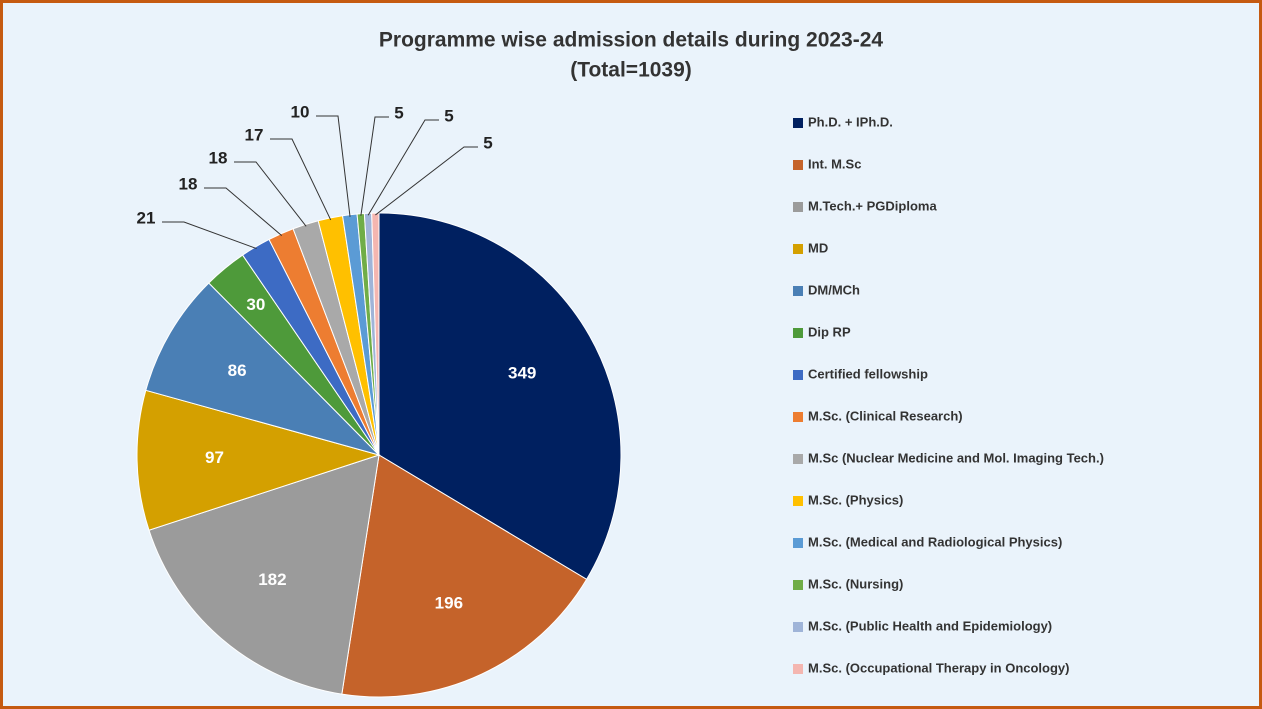 The height and width of the screenshot is (709, 1262). Describe the element at coordinates (214, 457) in the screenshot. I see `data-label: 97` at that location.